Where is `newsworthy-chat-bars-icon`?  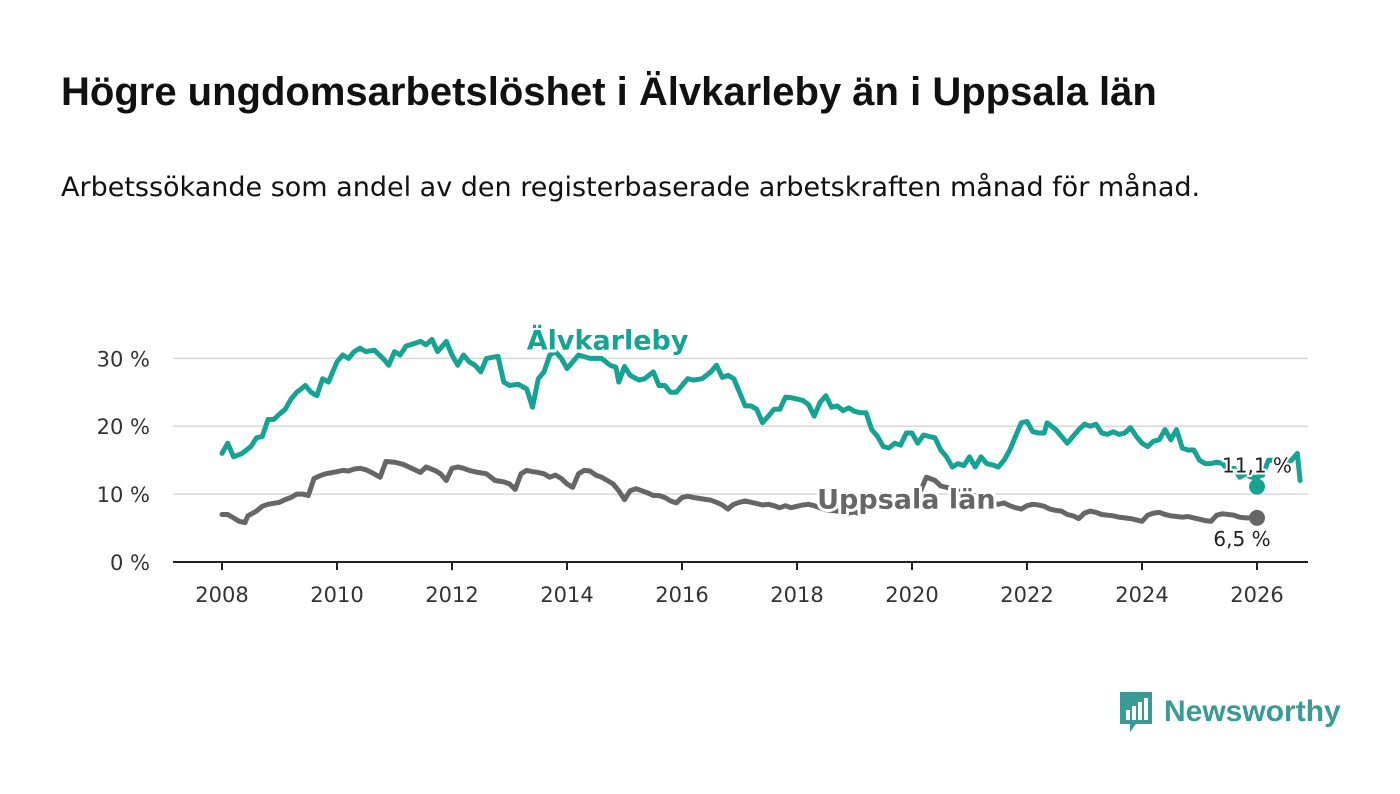 newsworthy-chat-bars-icon is located at coordinates (1136, 712).